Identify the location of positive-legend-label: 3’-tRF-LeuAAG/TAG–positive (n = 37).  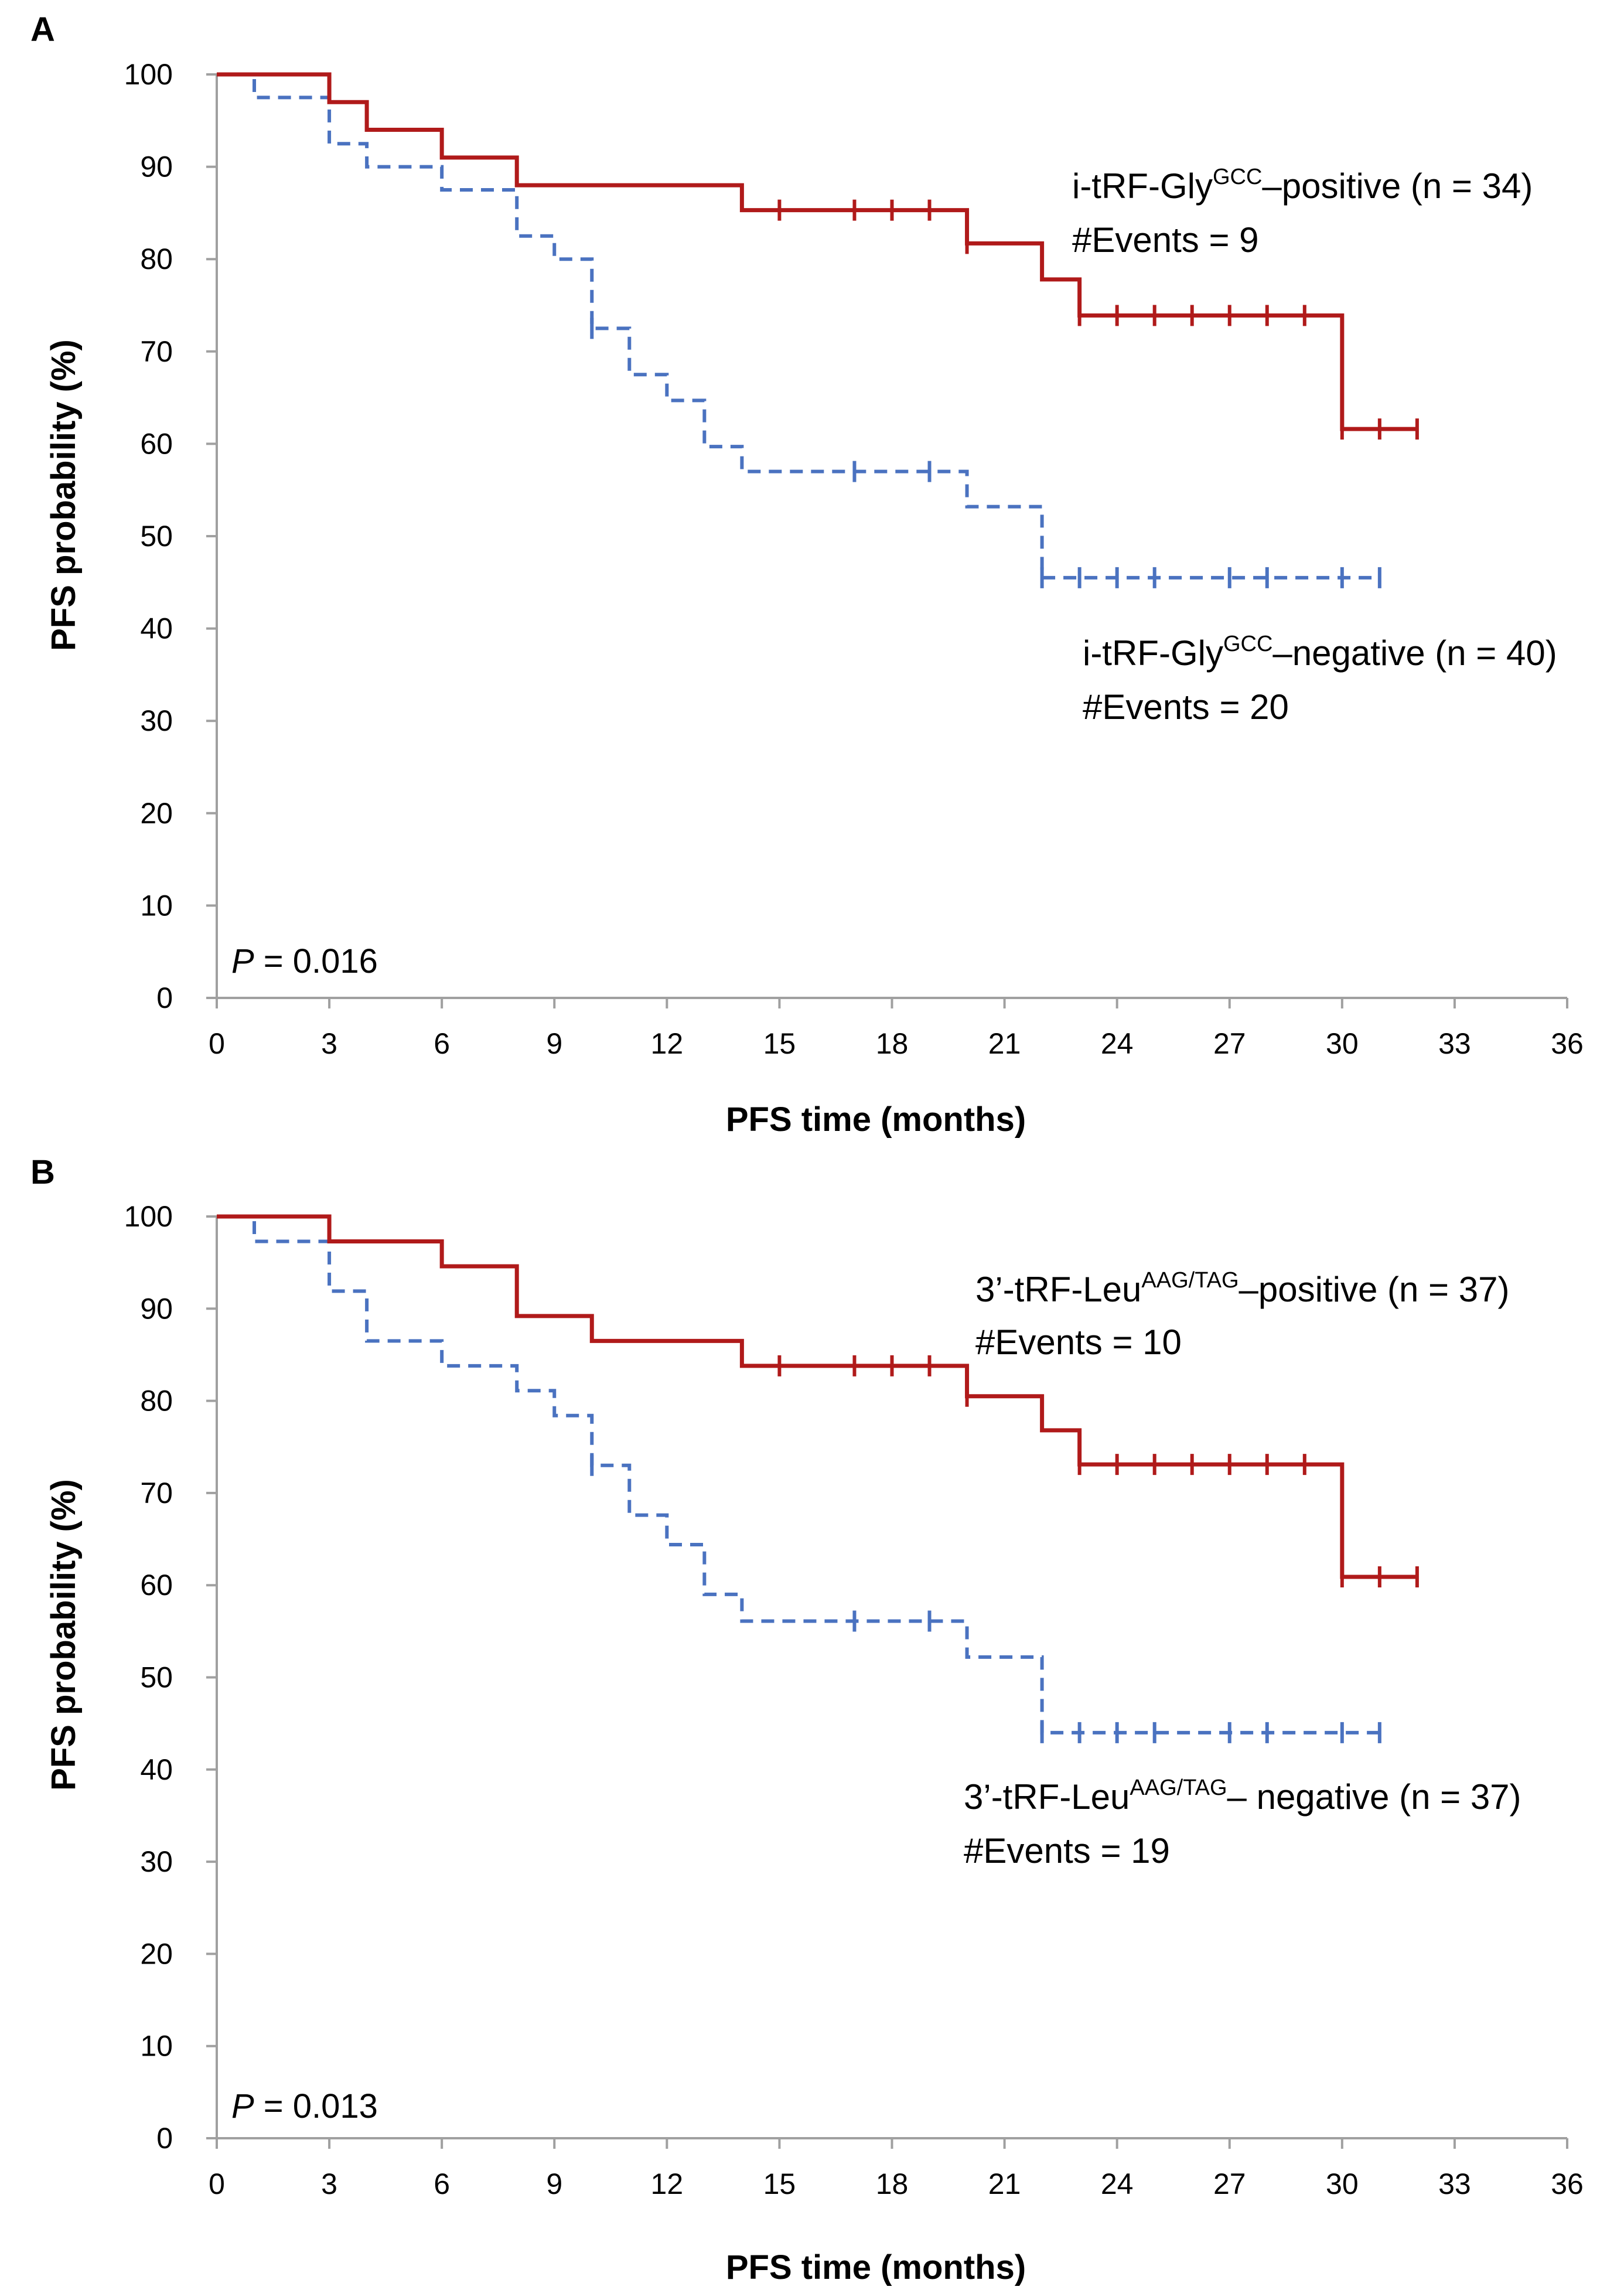
(1242, 1288).